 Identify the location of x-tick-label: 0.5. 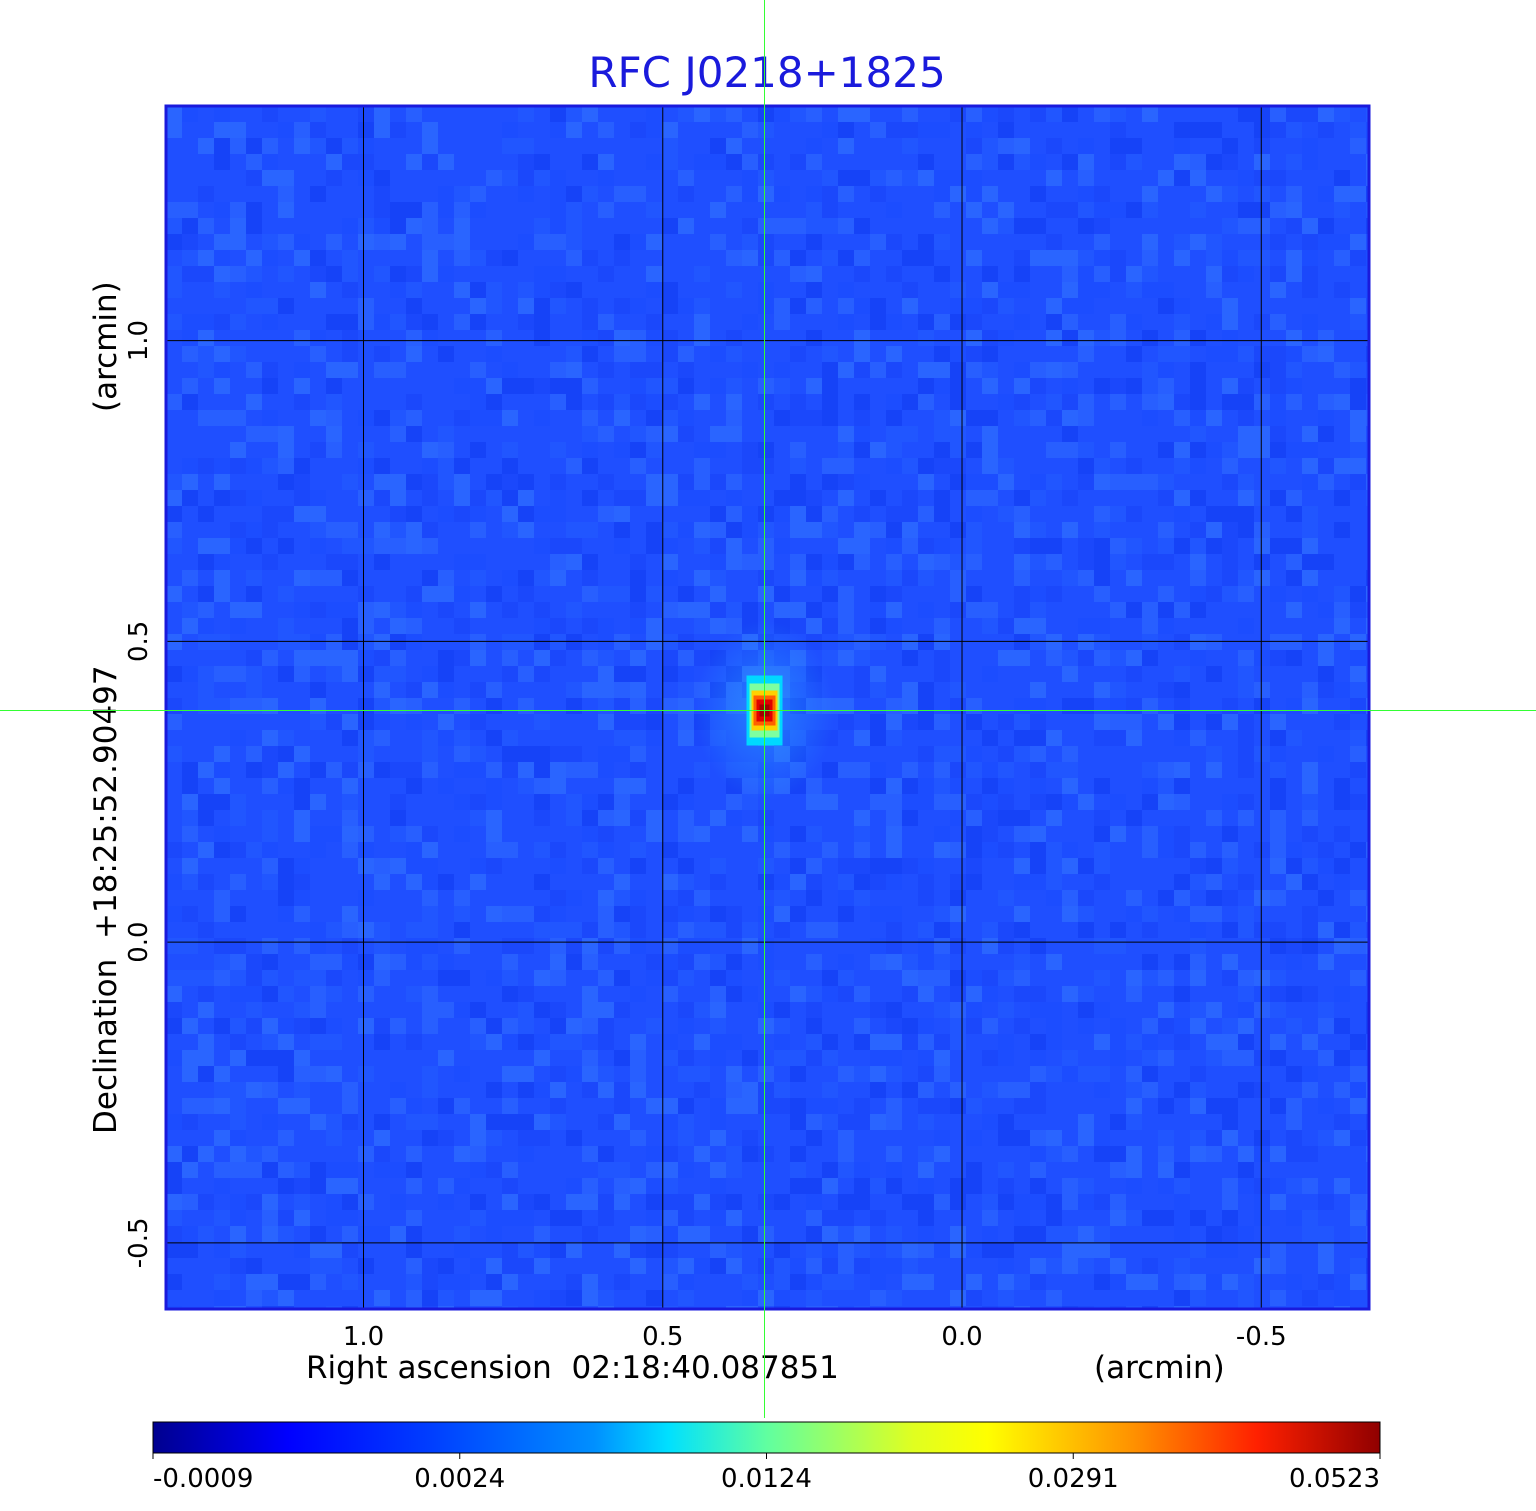
(662, 1337).